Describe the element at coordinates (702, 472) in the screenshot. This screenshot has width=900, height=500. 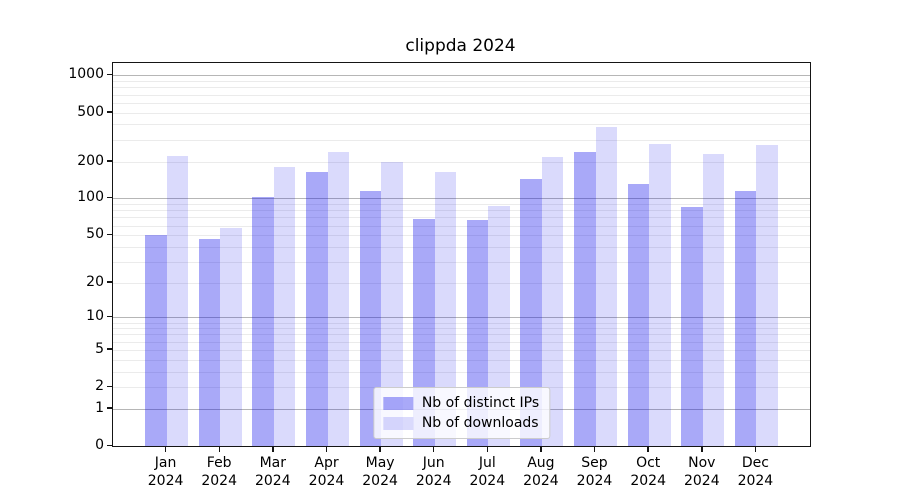
I see `xtick-label-nov: Nov 2024` at that location.